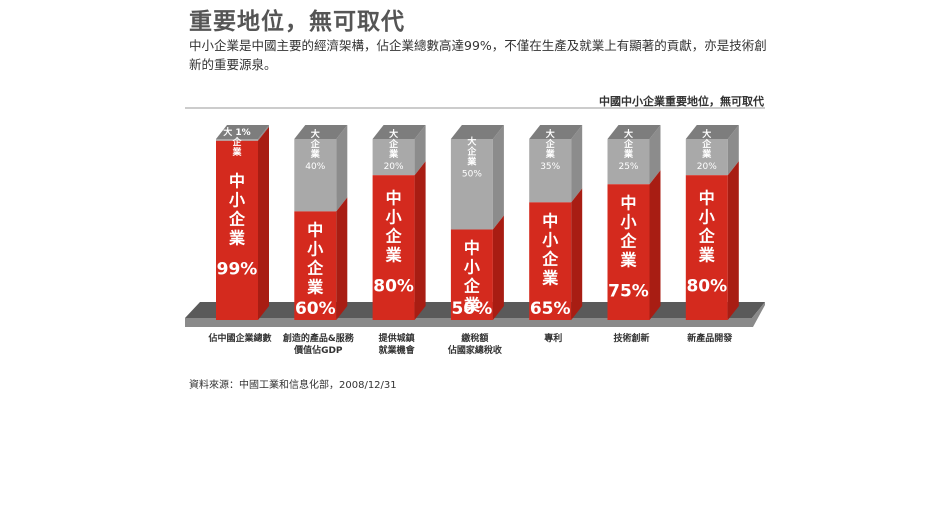 This screenshot has height=530, width=950. I want to click on large-value-label: 大 1%, so click(236, 132).